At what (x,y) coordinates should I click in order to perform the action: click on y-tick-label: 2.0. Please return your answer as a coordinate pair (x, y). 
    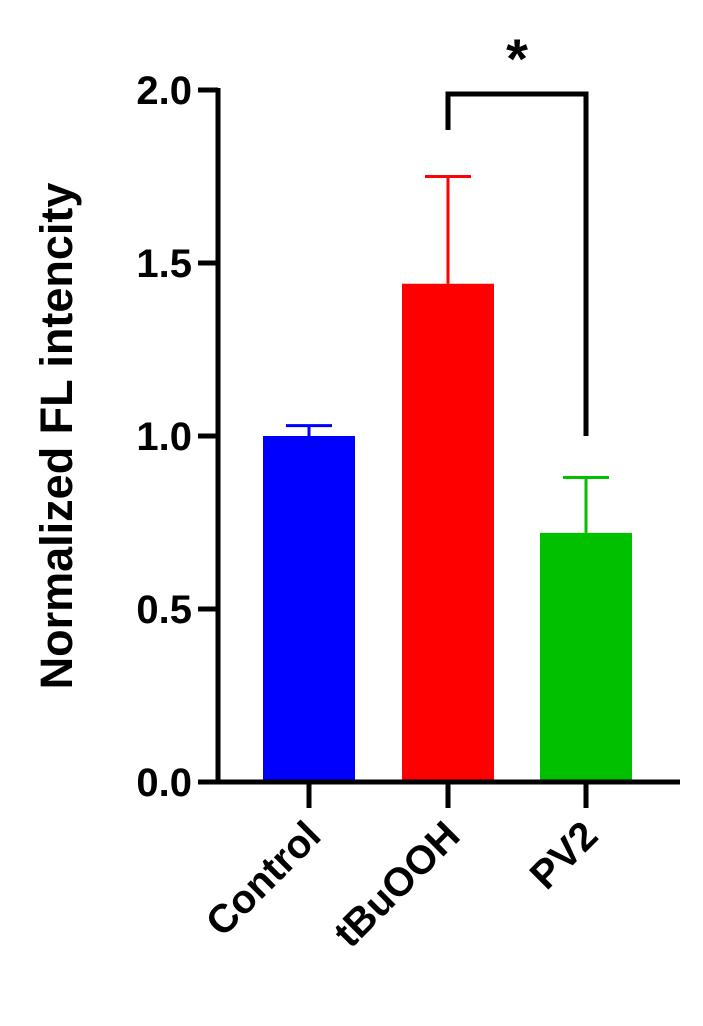
    Looking at the image, I should click on (164, 91).